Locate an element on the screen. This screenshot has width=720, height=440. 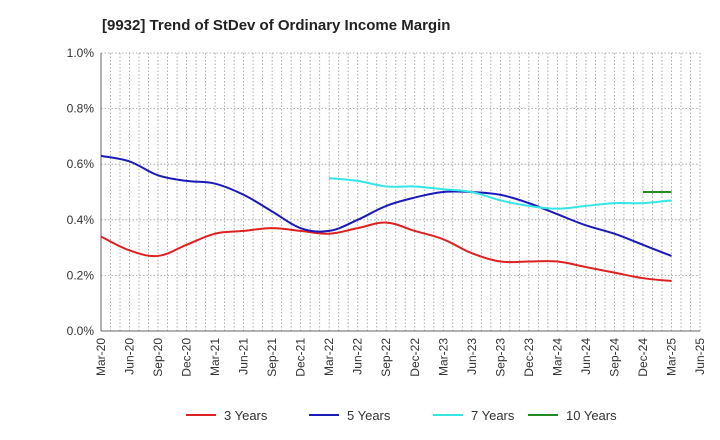
y-tick-label: 0.8% is located at coordinates (81, 109).